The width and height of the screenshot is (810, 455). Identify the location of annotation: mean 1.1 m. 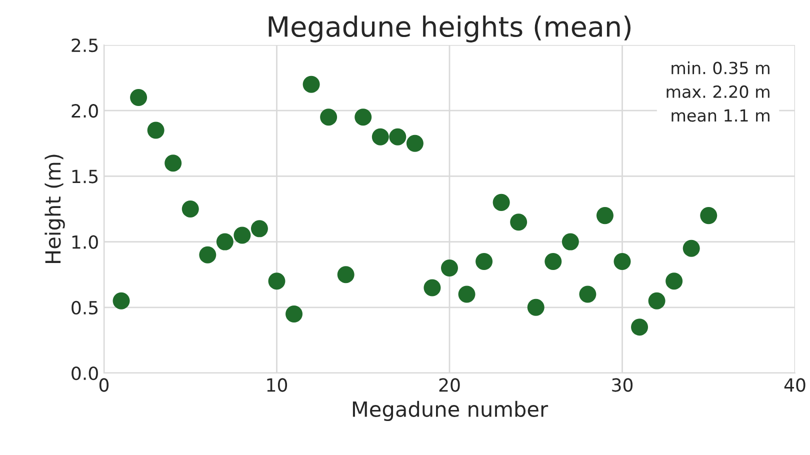
(721, 115).